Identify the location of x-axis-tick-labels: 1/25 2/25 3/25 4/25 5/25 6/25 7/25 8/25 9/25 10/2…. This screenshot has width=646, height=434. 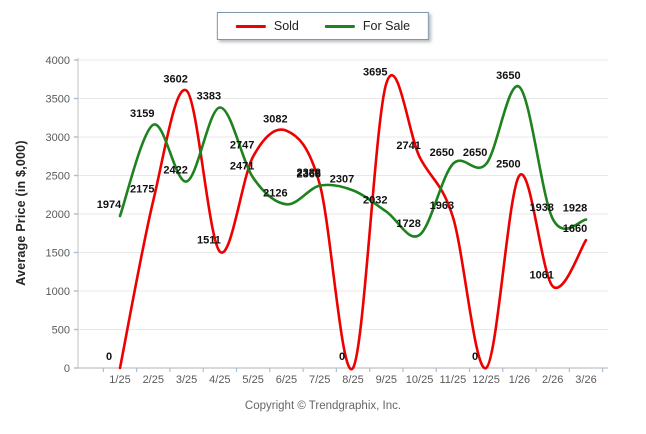
(352, 380).